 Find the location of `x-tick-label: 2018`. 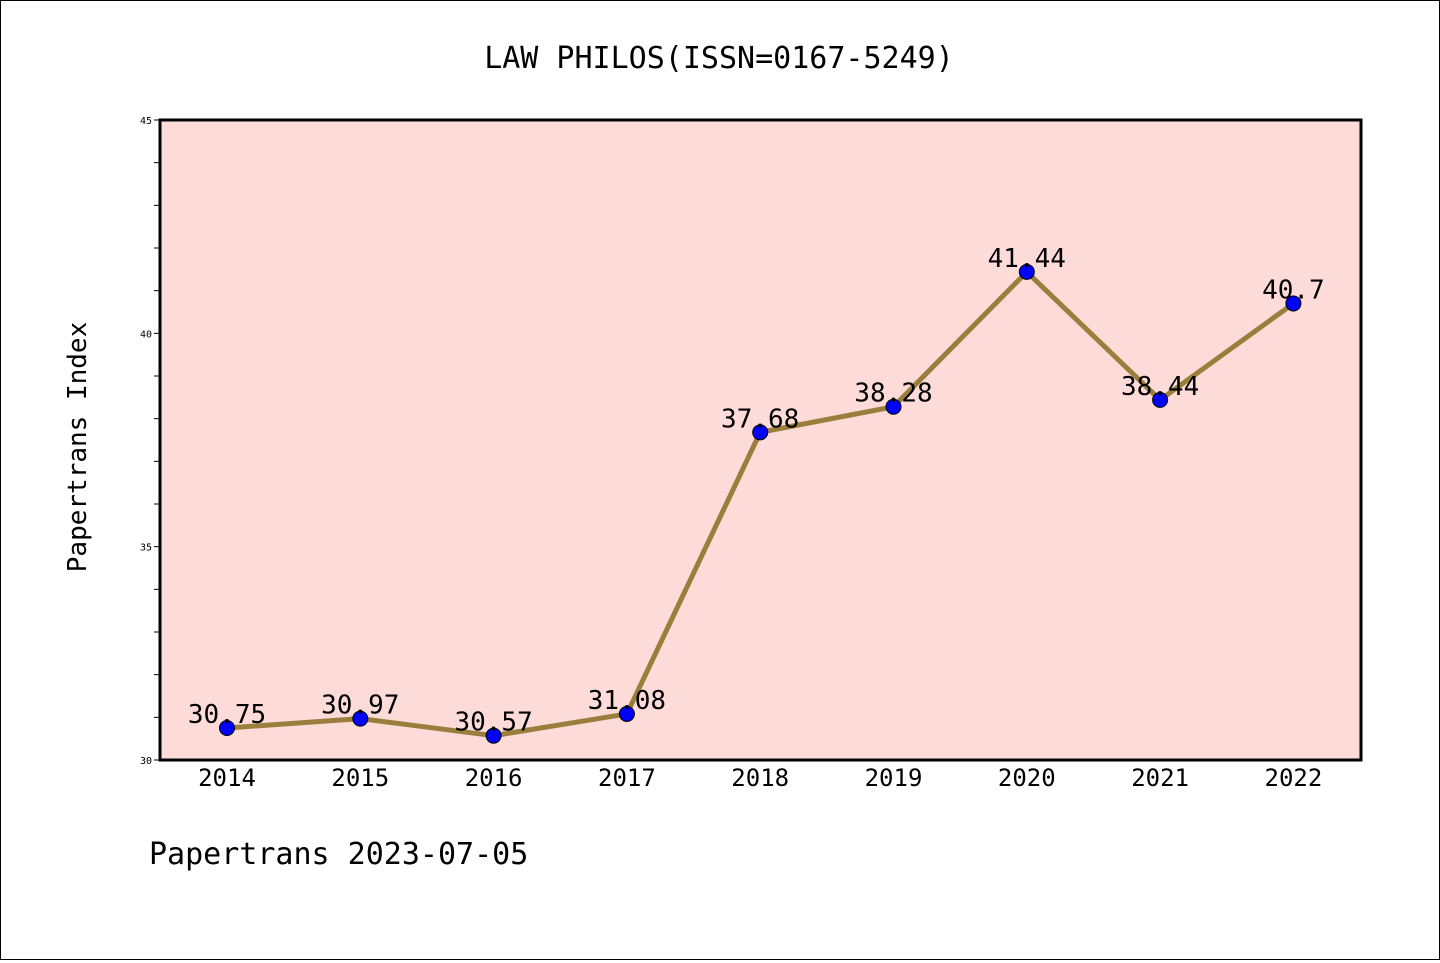

x-tick-label: 2018 is located at coordinates (760, 778).